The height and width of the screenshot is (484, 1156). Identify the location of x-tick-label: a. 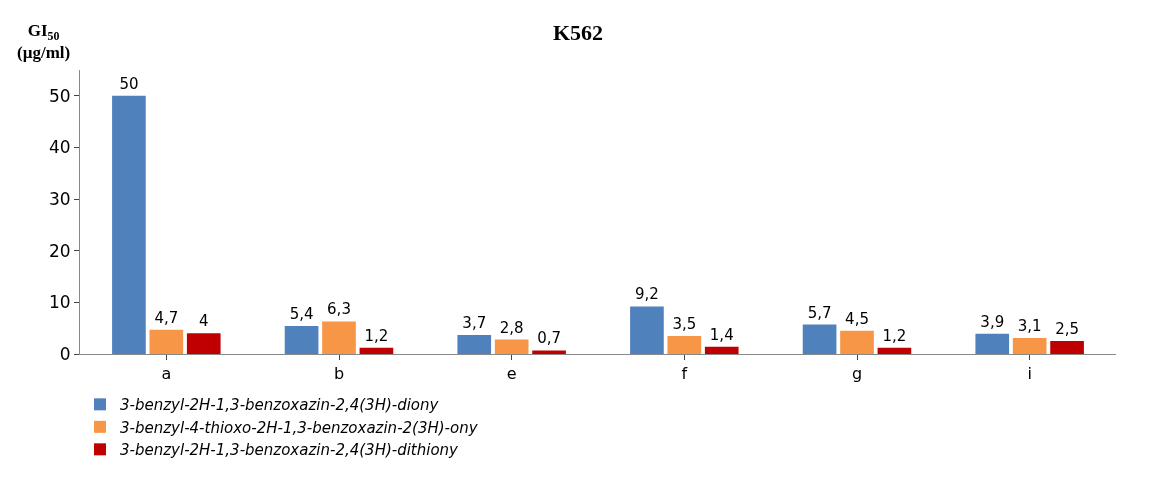
(166, 374).